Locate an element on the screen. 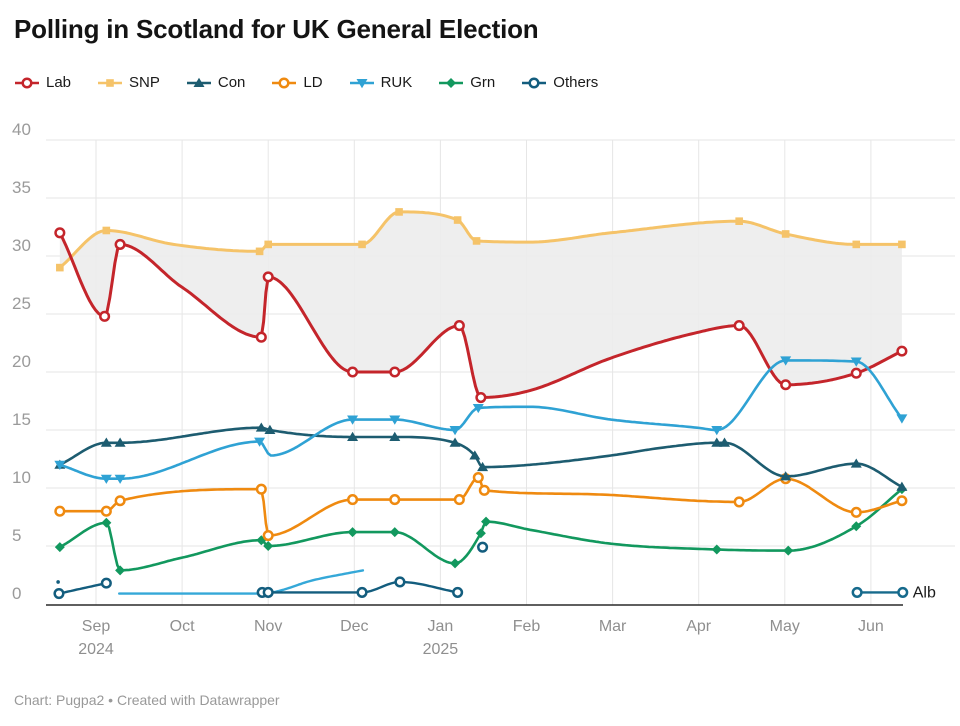  x-axis-label: Jun is located at coordinates (871, 626).